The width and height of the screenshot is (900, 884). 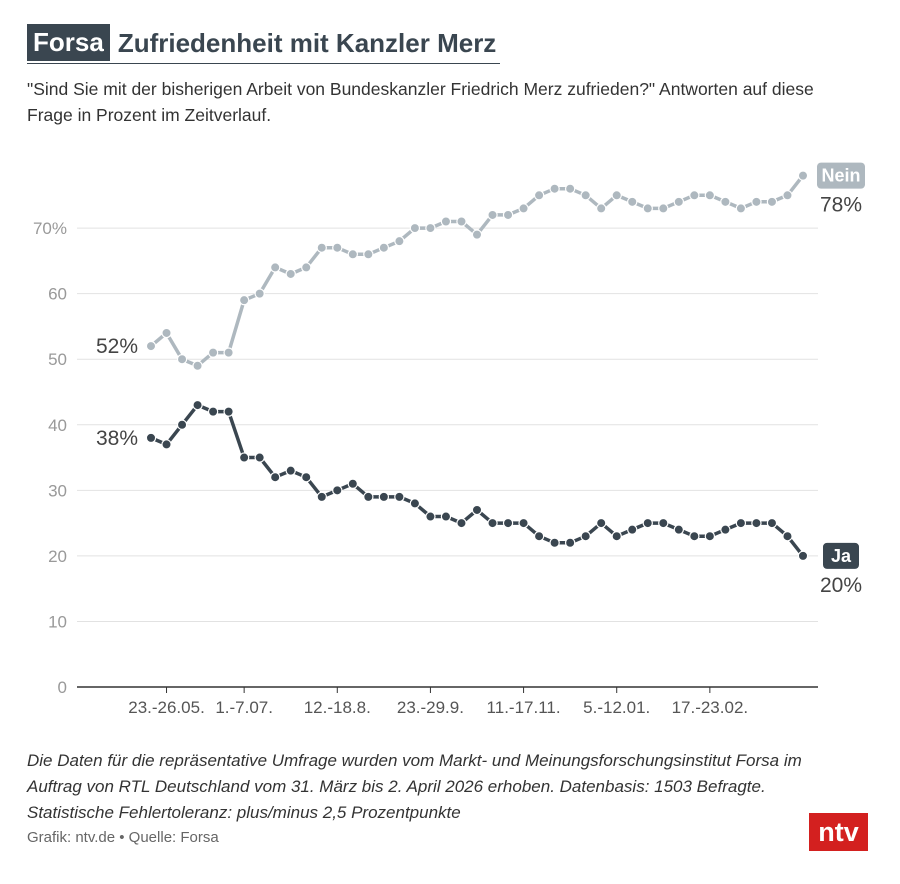 What do you see at coordinates (50, 228) in the screenshot?
I see `y-tick-label: 70%` at bounding box center [50, 228].